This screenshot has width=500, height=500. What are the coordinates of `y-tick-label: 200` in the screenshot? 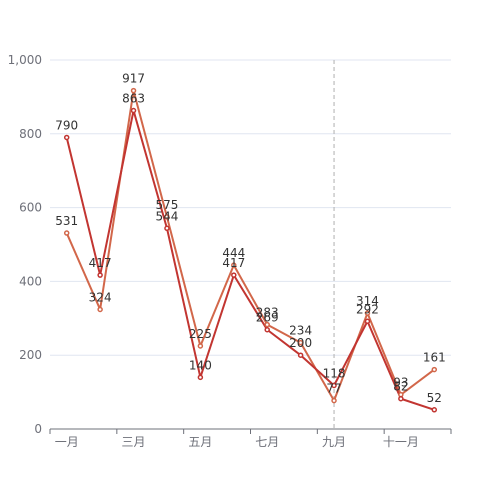 It's located at (30, 355).